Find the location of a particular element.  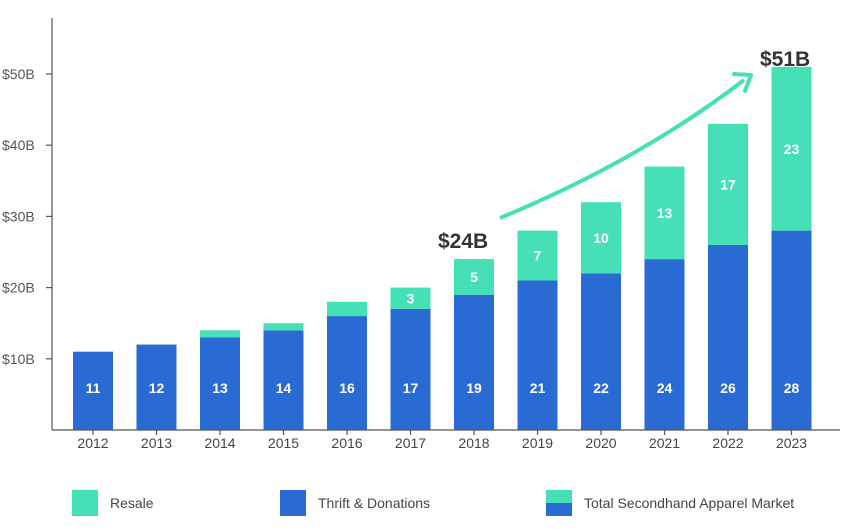

bar-thrift-2019 is located at coordinates (537, 355).